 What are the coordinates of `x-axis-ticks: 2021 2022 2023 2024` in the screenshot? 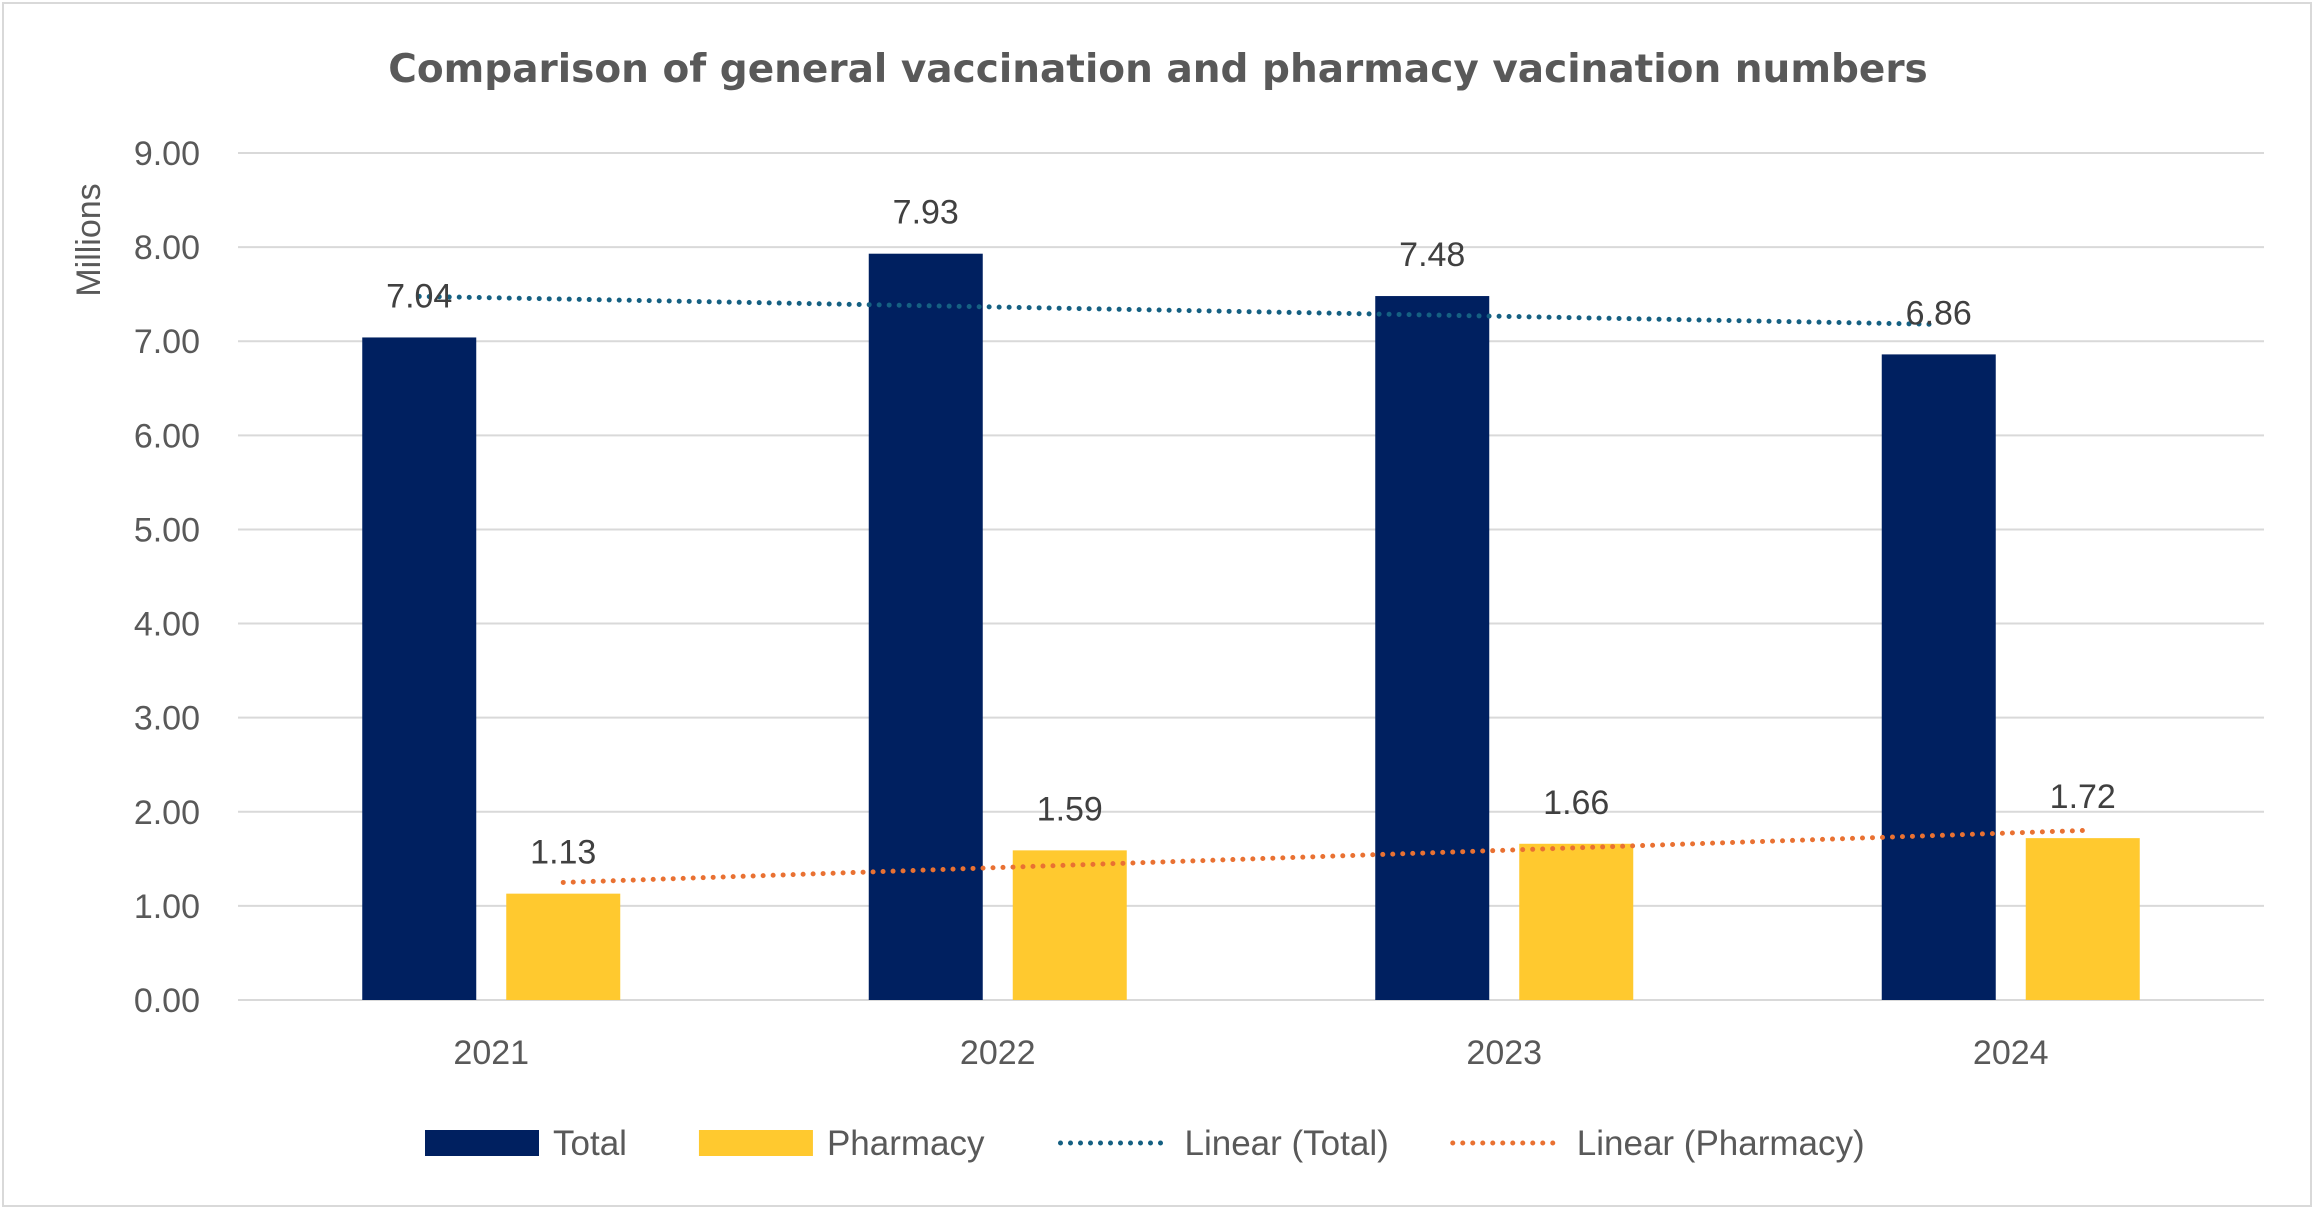 It's located at (1250, 1053).